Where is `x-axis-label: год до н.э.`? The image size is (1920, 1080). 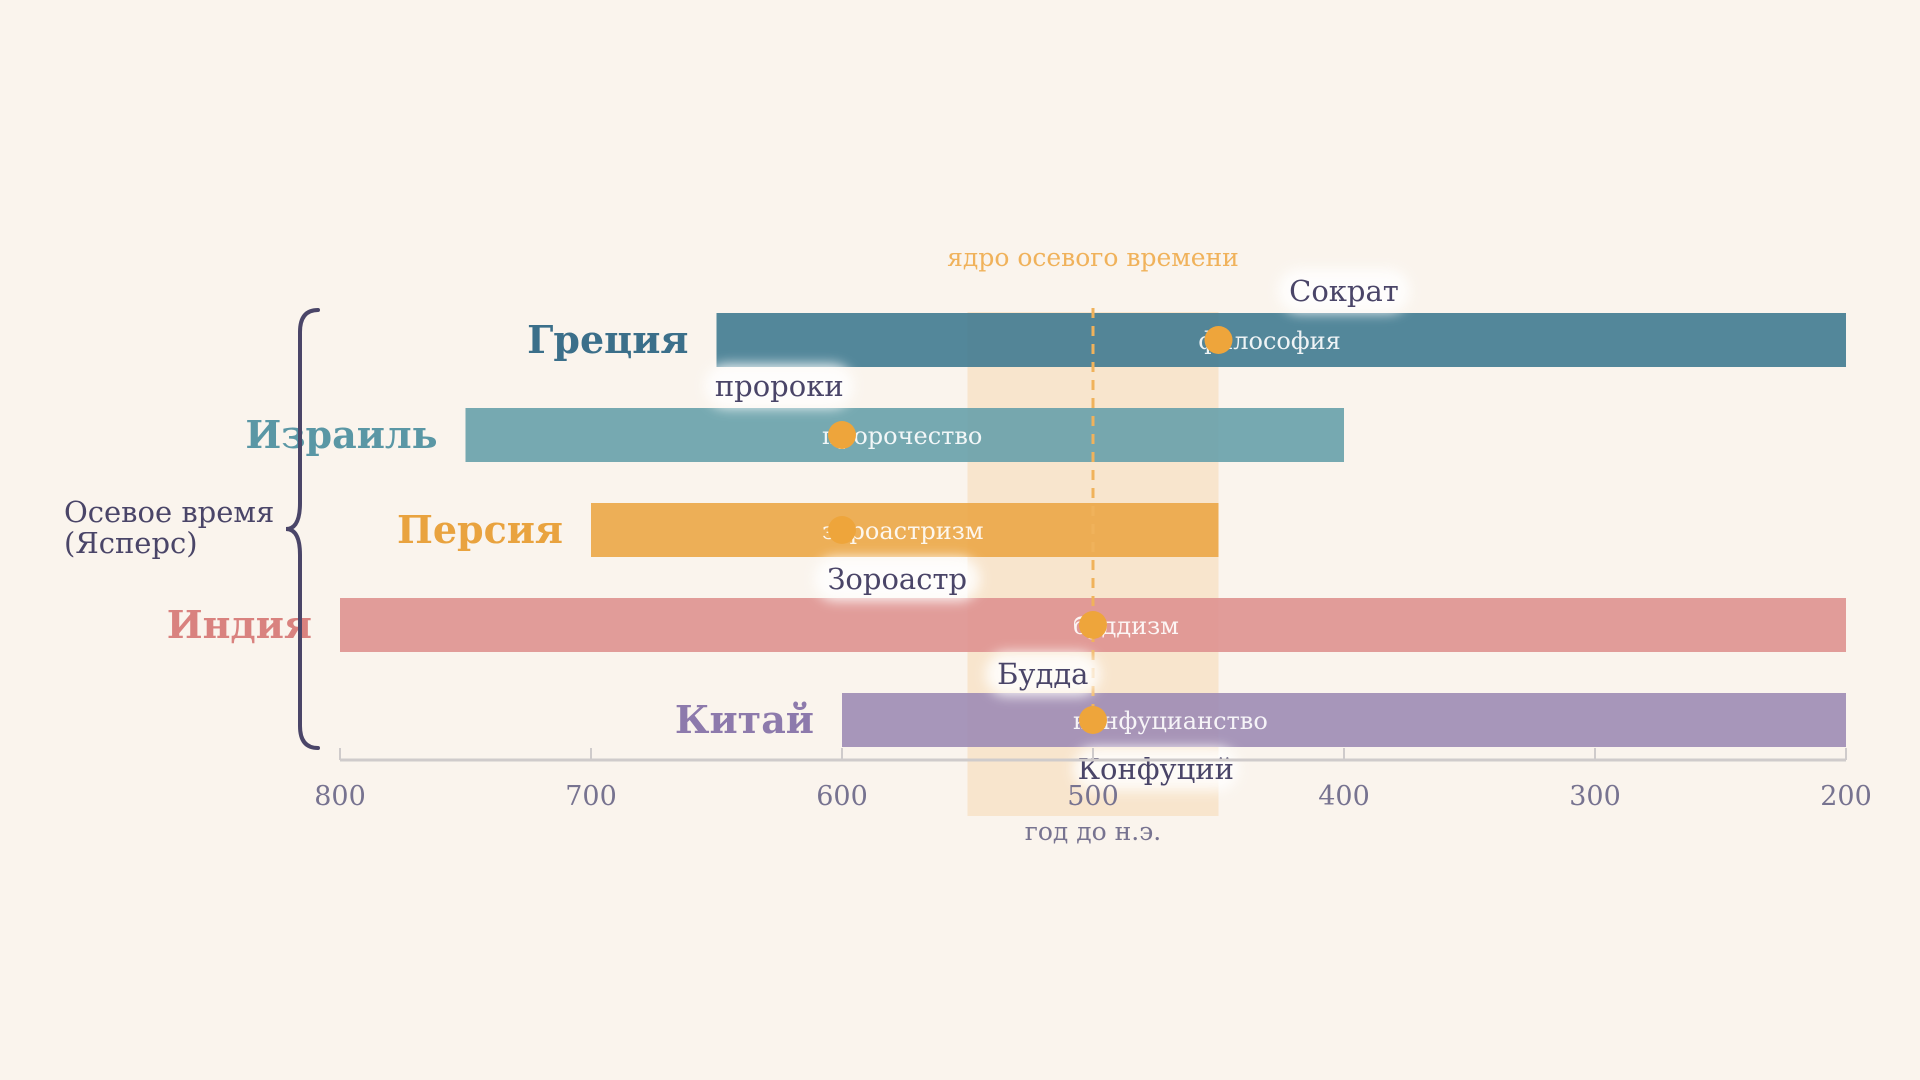
x-axis-label: год до н.э. is located at coordinates (1093, 831).